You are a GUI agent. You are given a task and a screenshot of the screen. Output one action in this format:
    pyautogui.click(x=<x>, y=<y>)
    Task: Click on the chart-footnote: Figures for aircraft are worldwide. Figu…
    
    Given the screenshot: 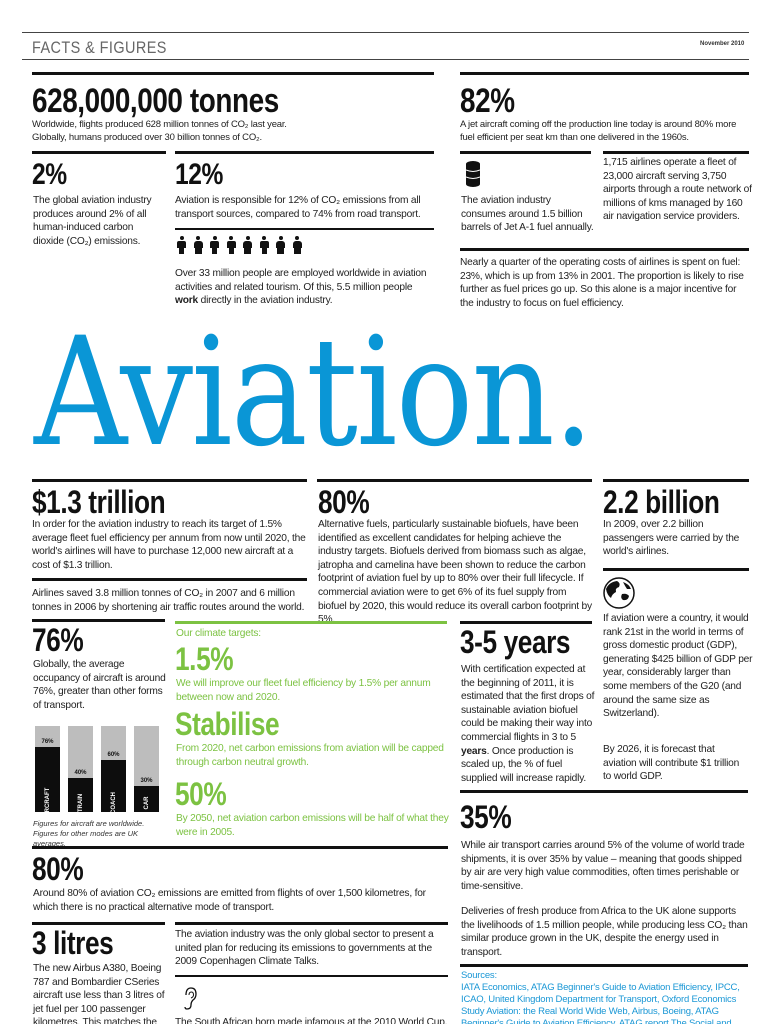 What is the action you would take?
    pyautogui.click(x=89, y=833)
    